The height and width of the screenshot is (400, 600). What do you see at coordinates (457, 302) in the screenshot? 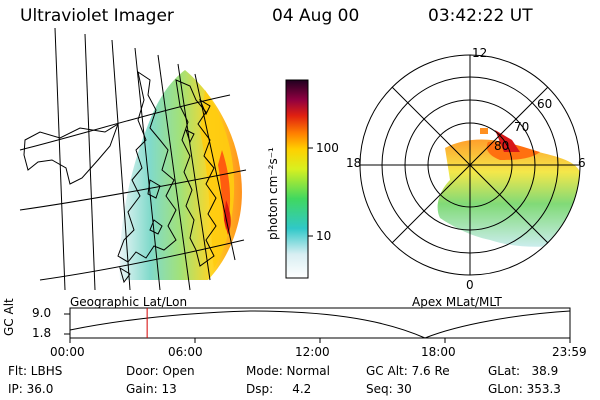
I see `right-map-caption: Apex MLat/MLT` at bounding box center [457, 302].